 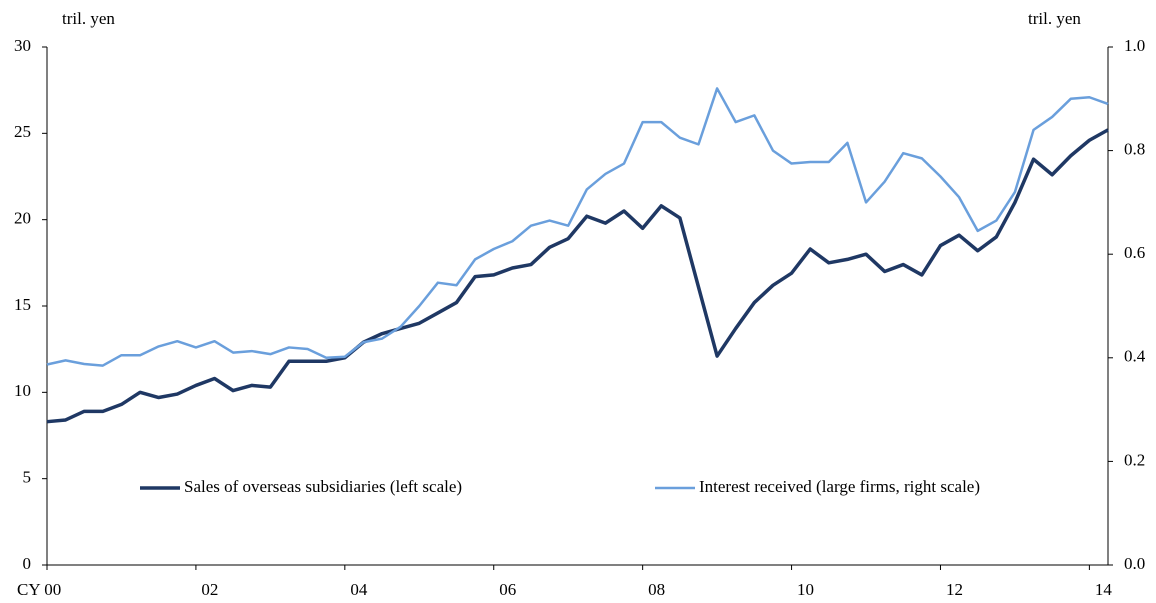 What do you see at coordinates (1135, 356) in the screenshot?
I see `y2-tick-label: 0.4` at bounding box center [1135, 356].